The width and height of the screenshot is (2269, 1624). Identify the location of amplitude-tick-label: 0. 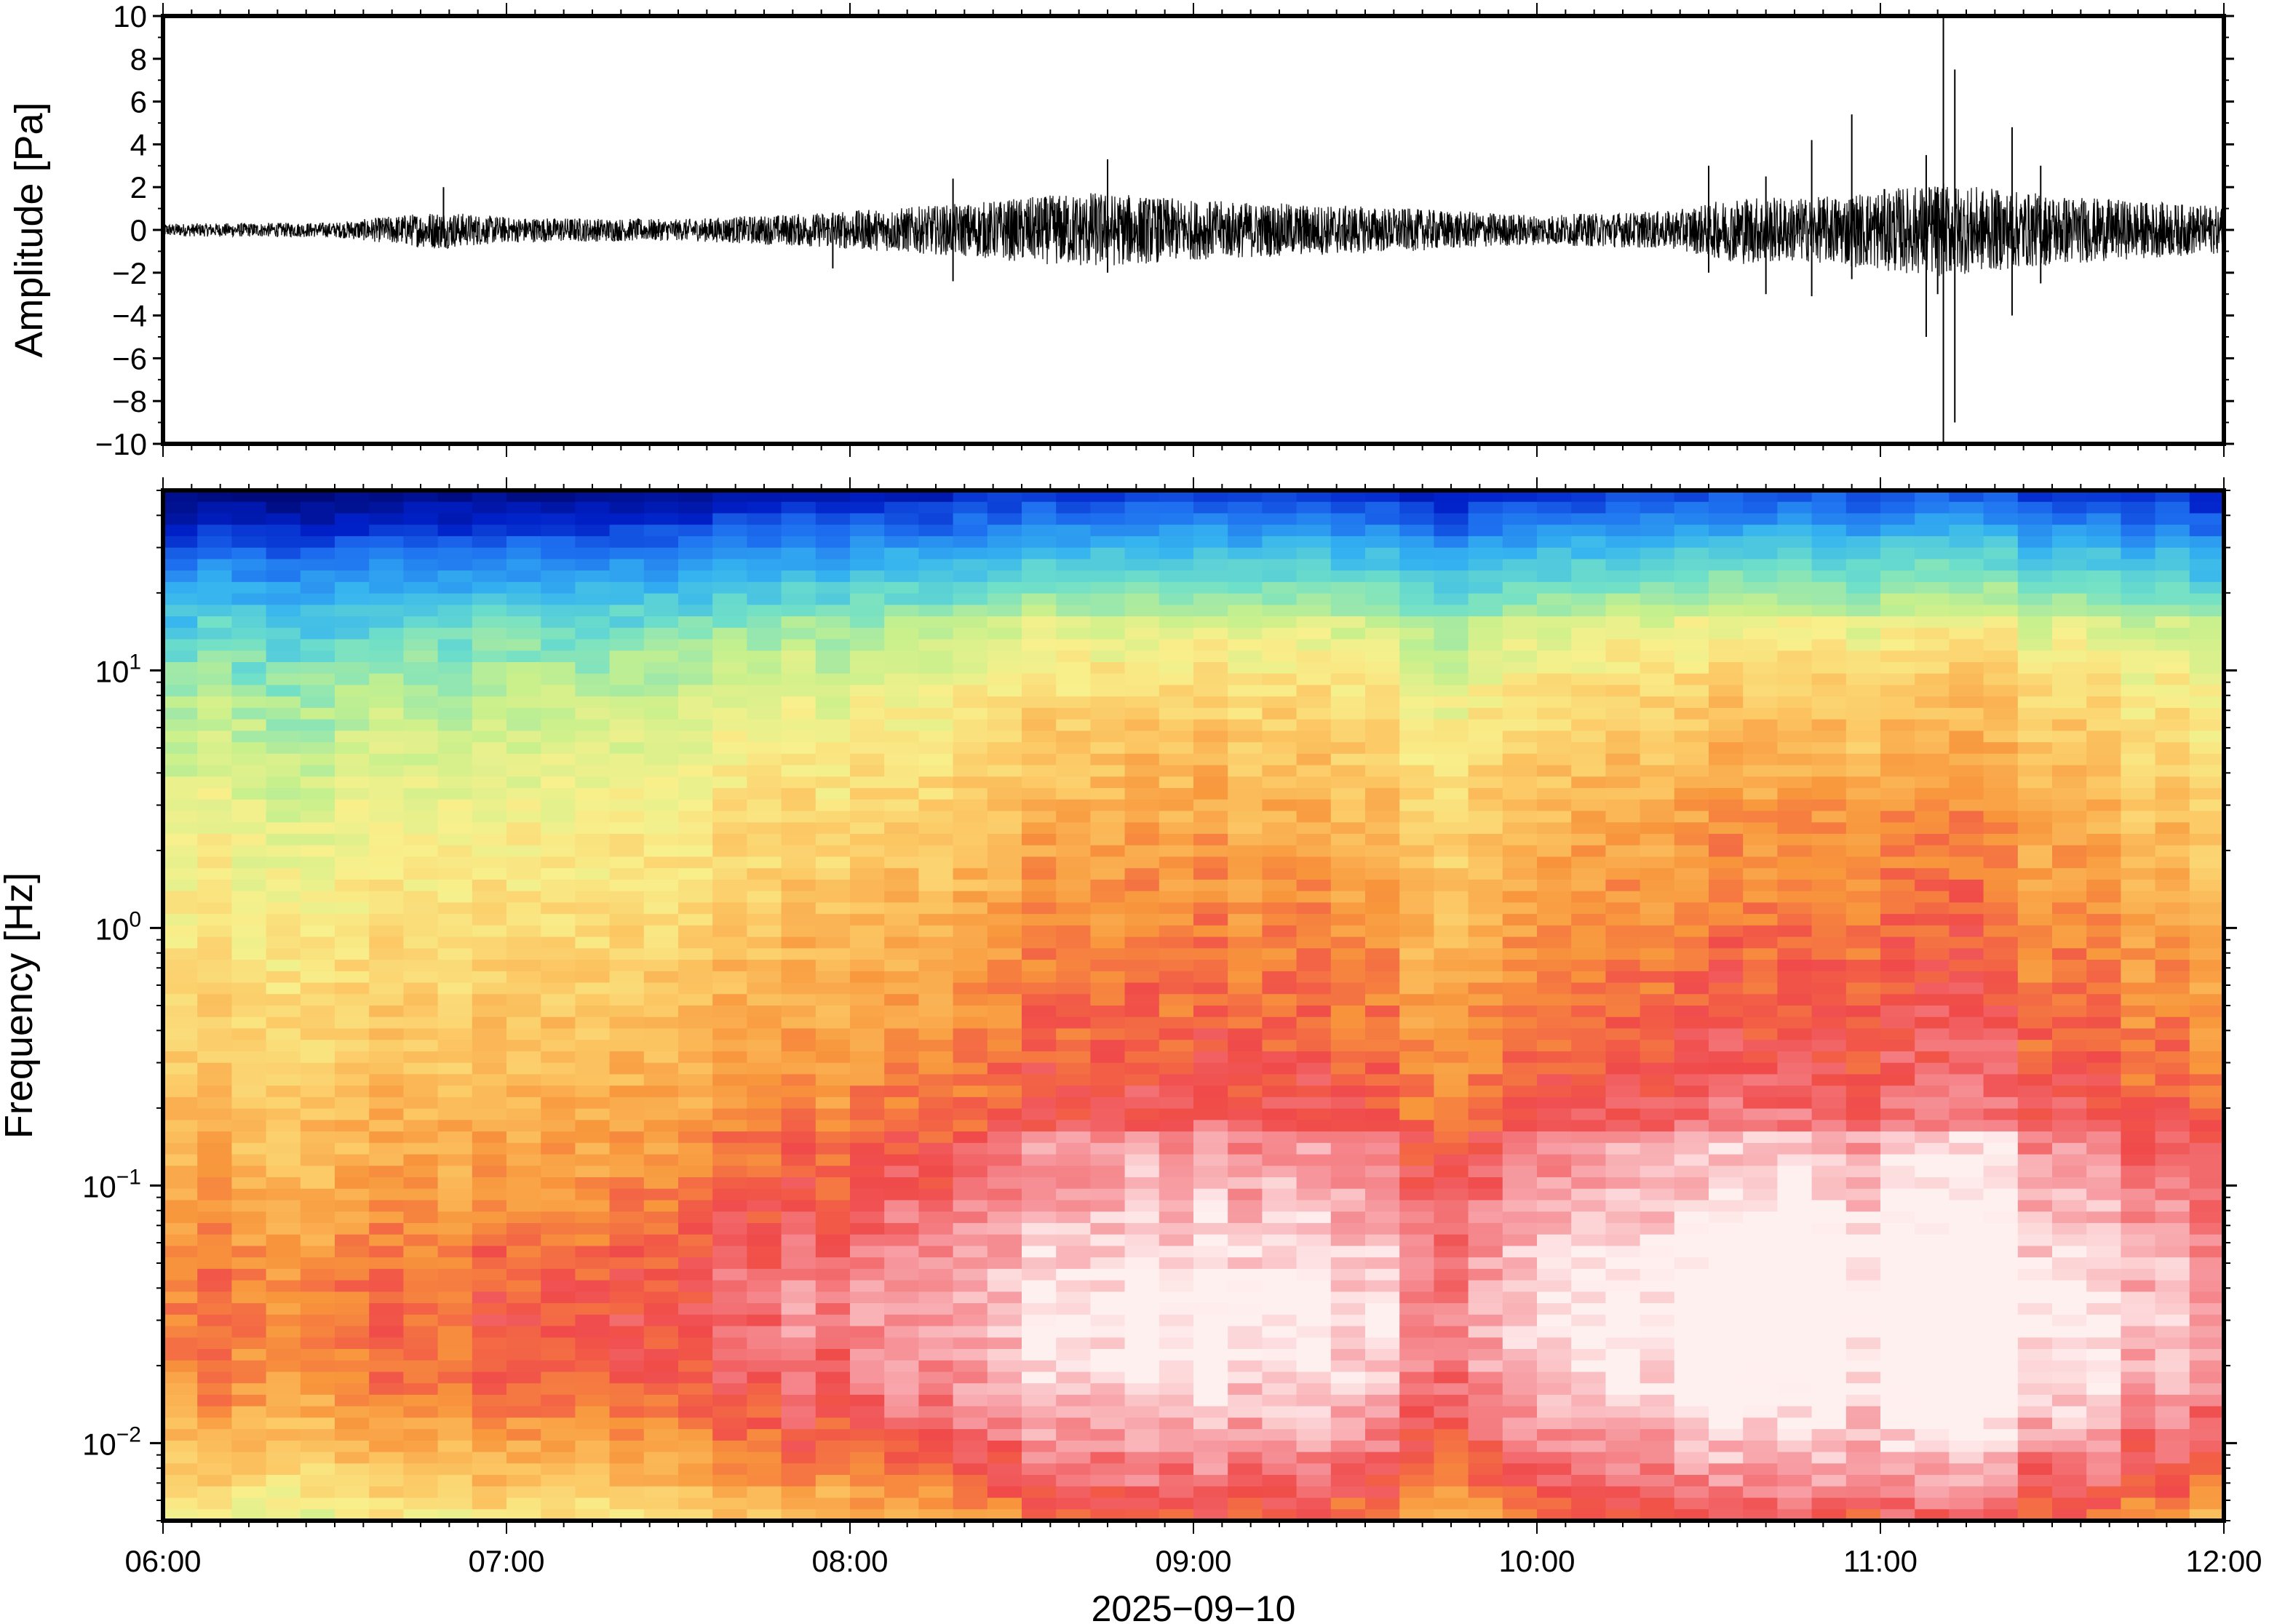
(138, 230).